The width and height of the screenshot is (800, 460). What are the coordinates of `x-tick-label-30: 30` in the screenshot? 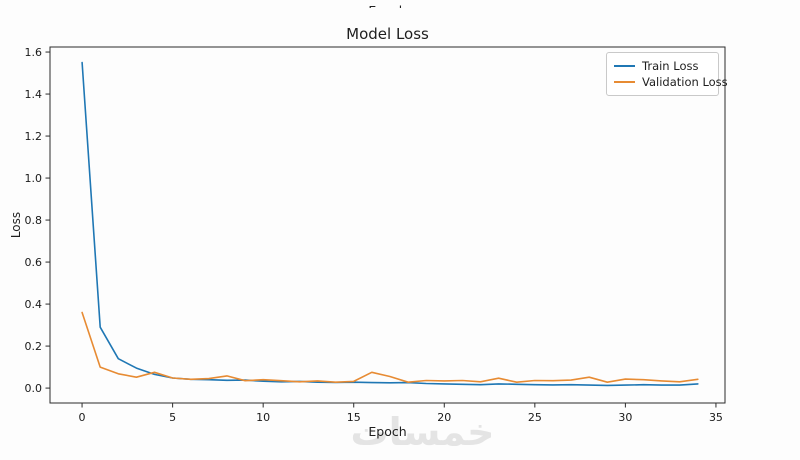 It's located at (625, 417).